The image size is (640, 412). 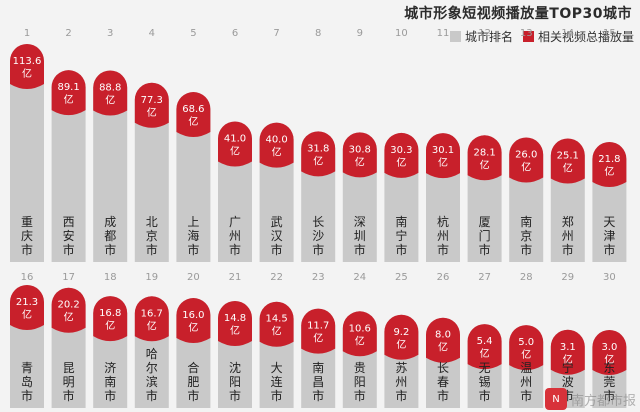 What do you see at coordinates (360, 382) in the screenshot?
I see `city-label-24: 贵阳市` at bounding box center [360, 382].